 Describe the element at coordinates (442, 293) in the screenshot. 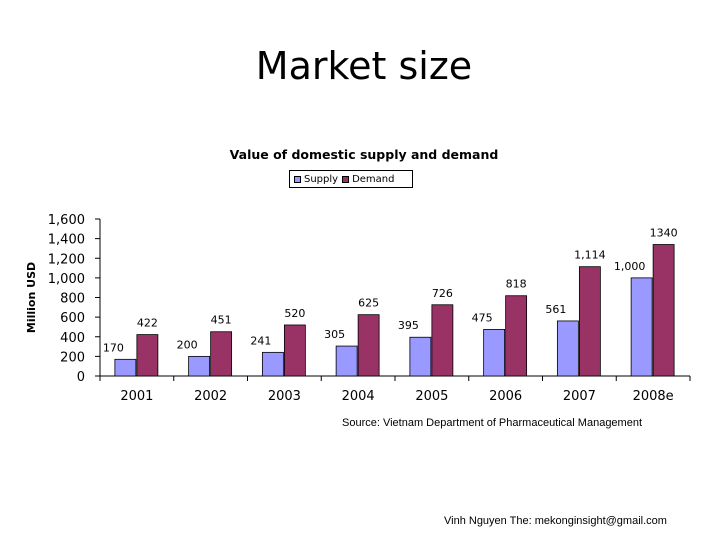

I see `demand-data-label: 726` at that location.